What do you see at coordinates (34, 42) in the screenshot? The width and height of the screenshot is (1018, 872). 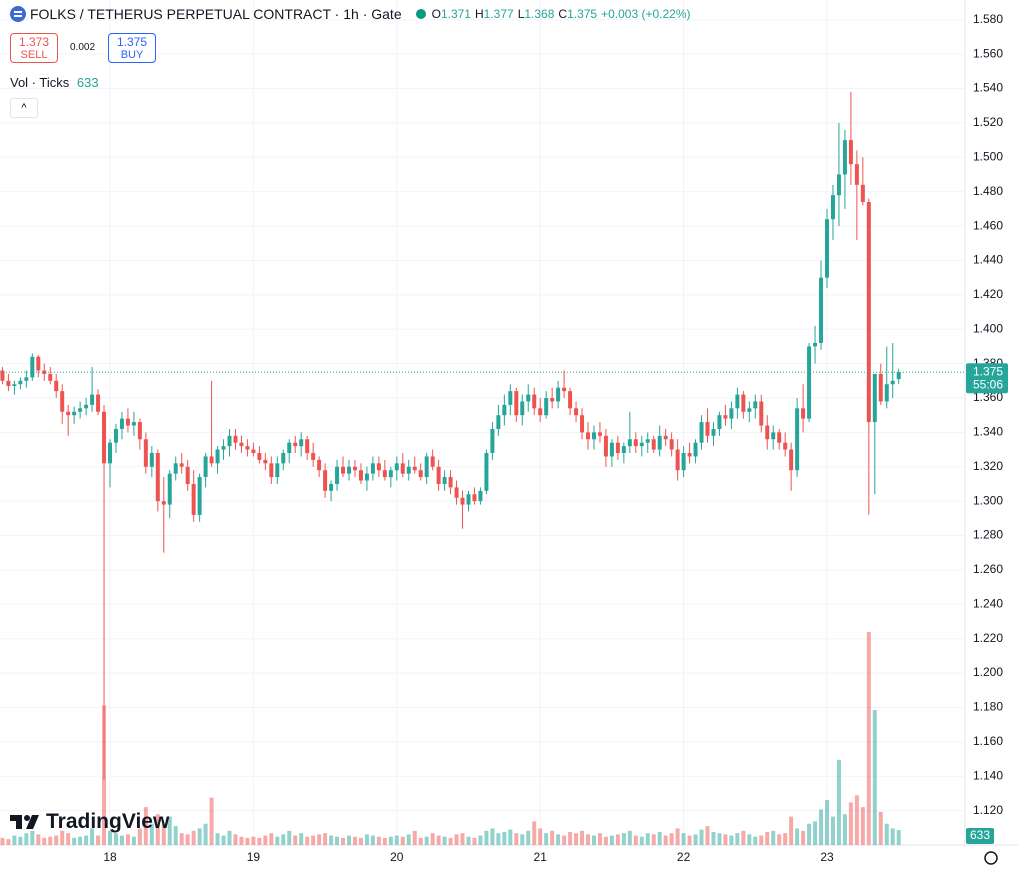 I see `sell-price: 1.373` at bounding box center [34, 42].